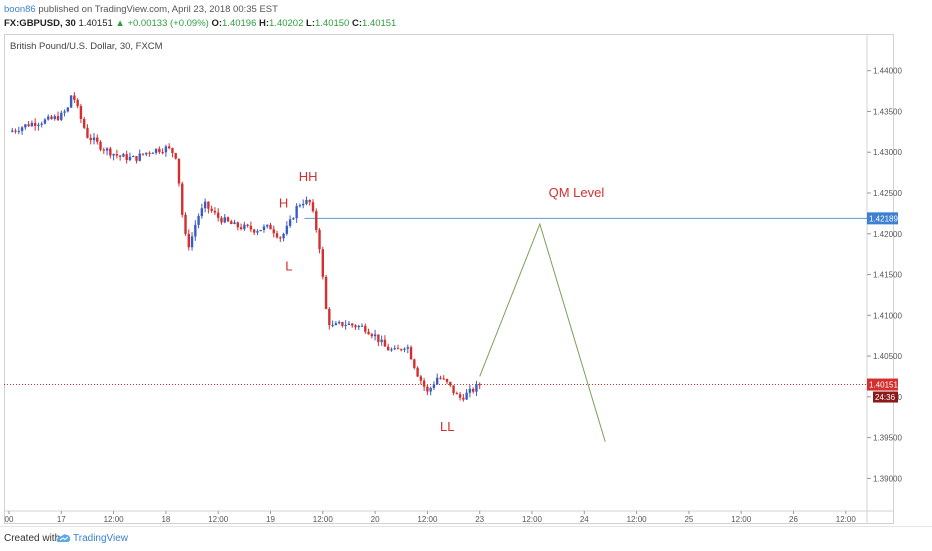  What do you see at coordinates (288, 265) in the screenshot?
I see `annotation-l: L` at bounding box center [288, 265].